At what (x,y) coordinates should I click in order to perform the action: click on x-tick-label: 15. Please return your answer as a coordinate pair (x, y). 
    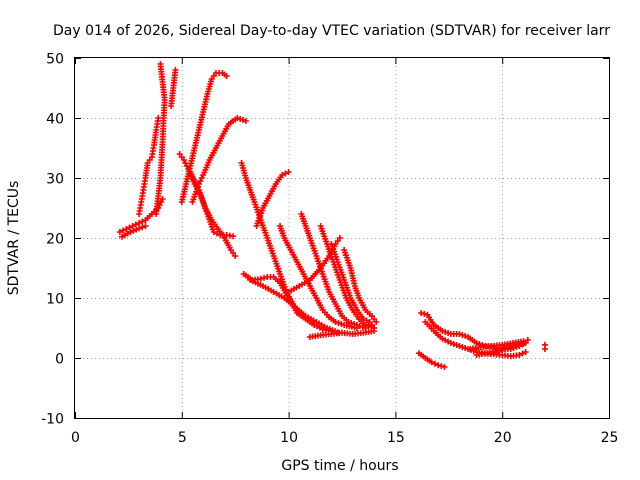
    Looking at the image, I should click on (396, 438).